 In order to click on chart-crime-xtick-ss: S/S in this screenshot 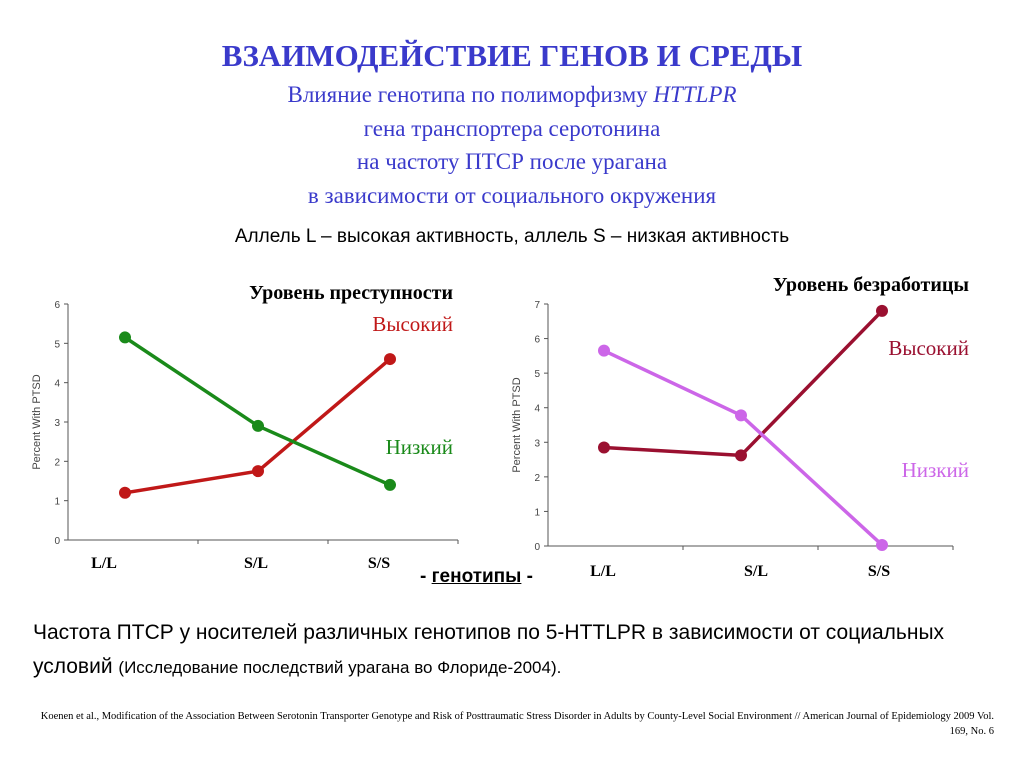, I will do `click(379, 563)`.